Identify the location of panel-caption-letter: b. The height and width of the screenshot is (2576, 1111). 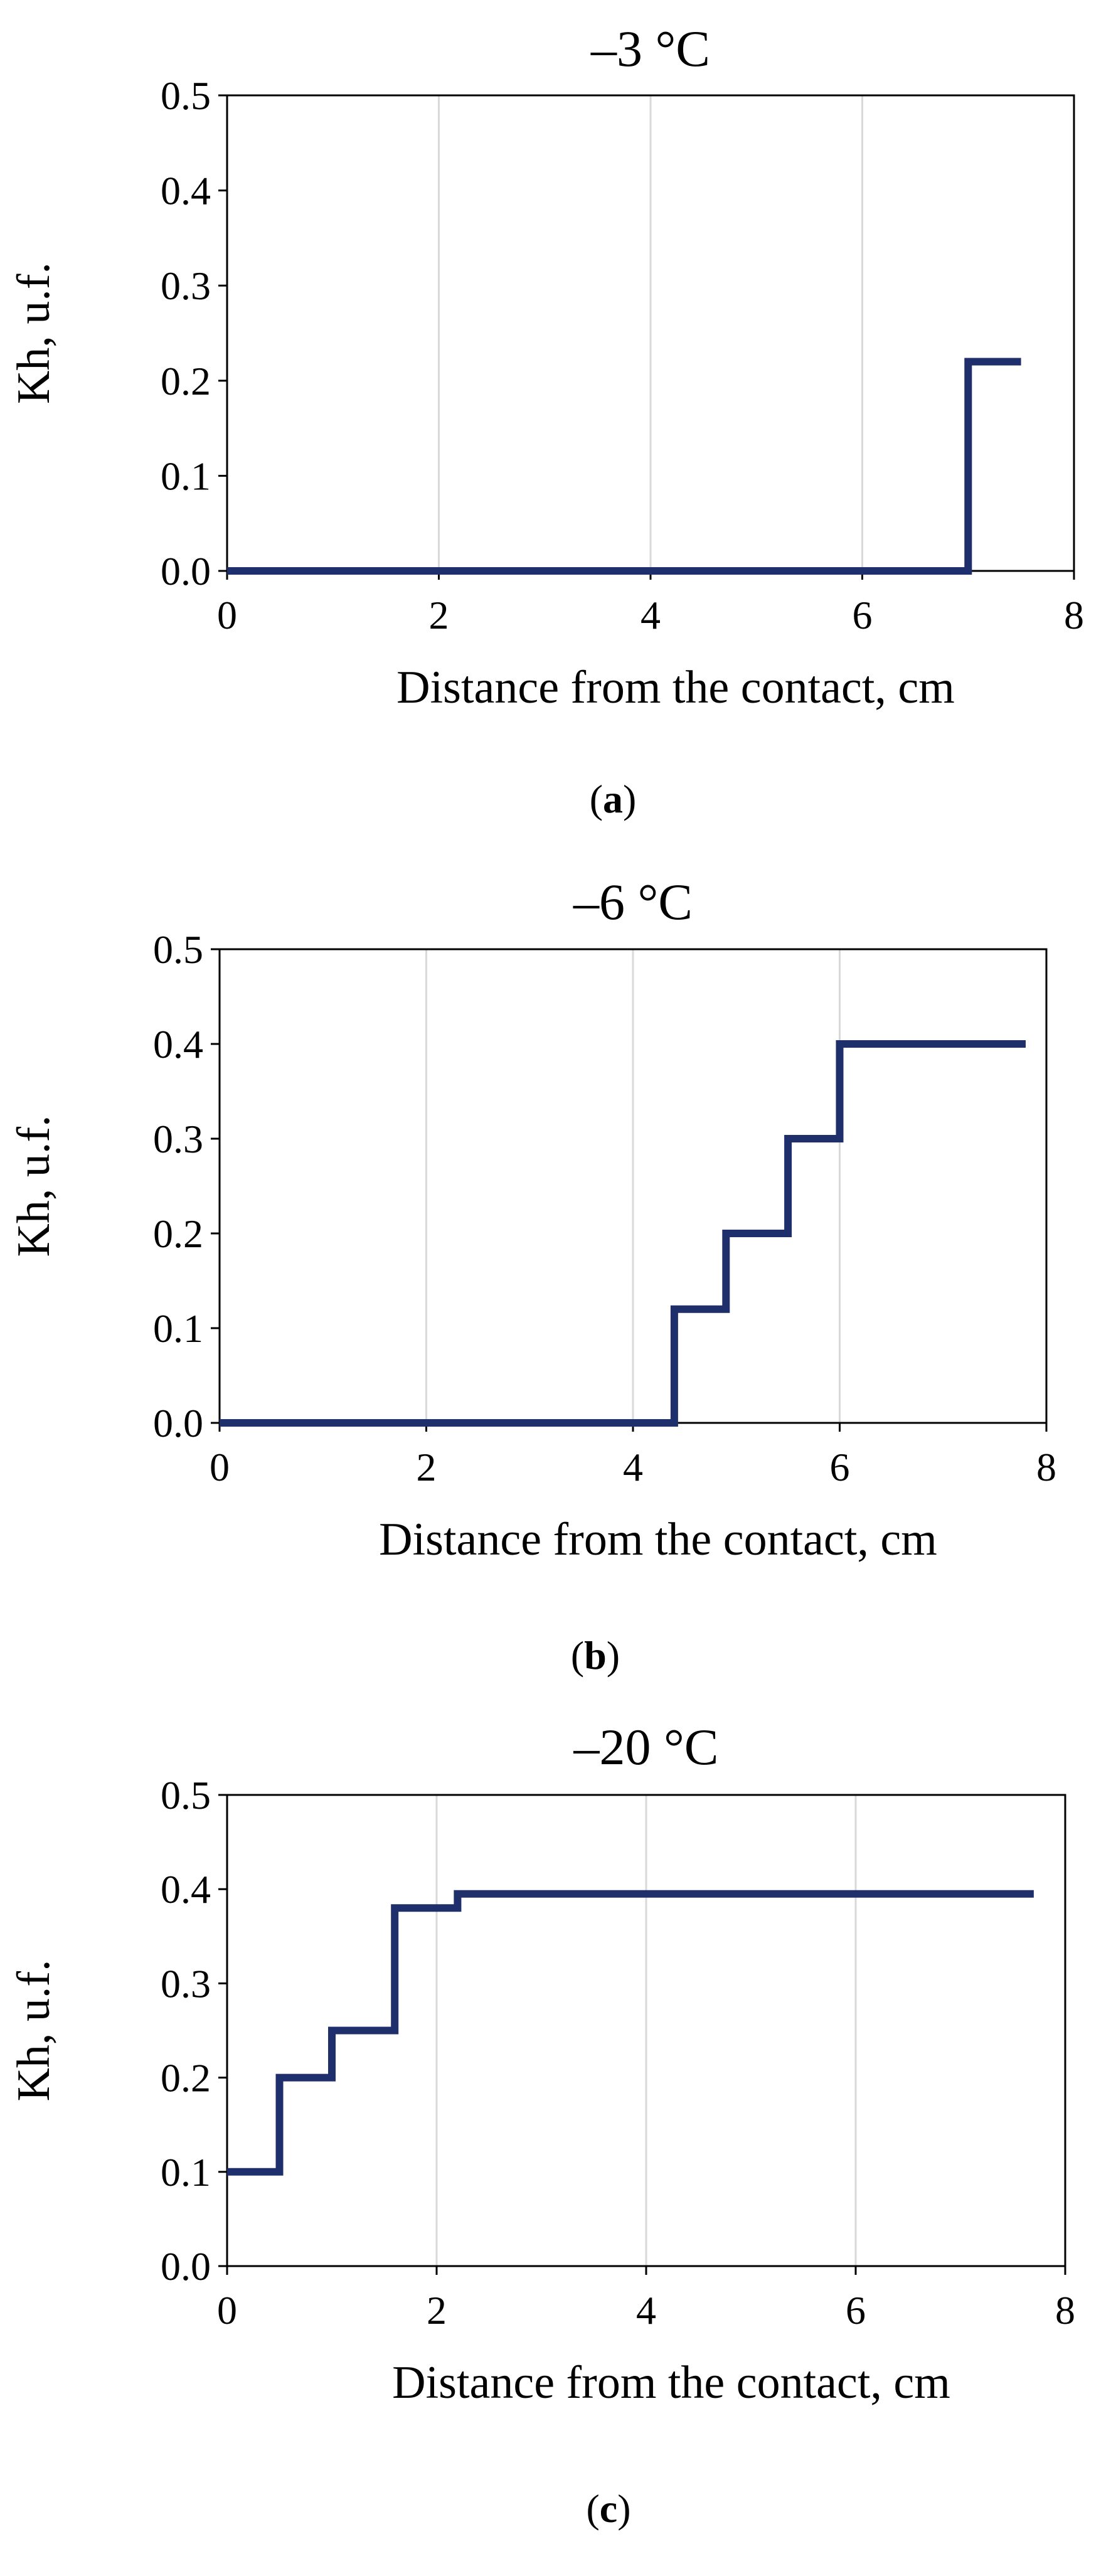
(595, 1655).